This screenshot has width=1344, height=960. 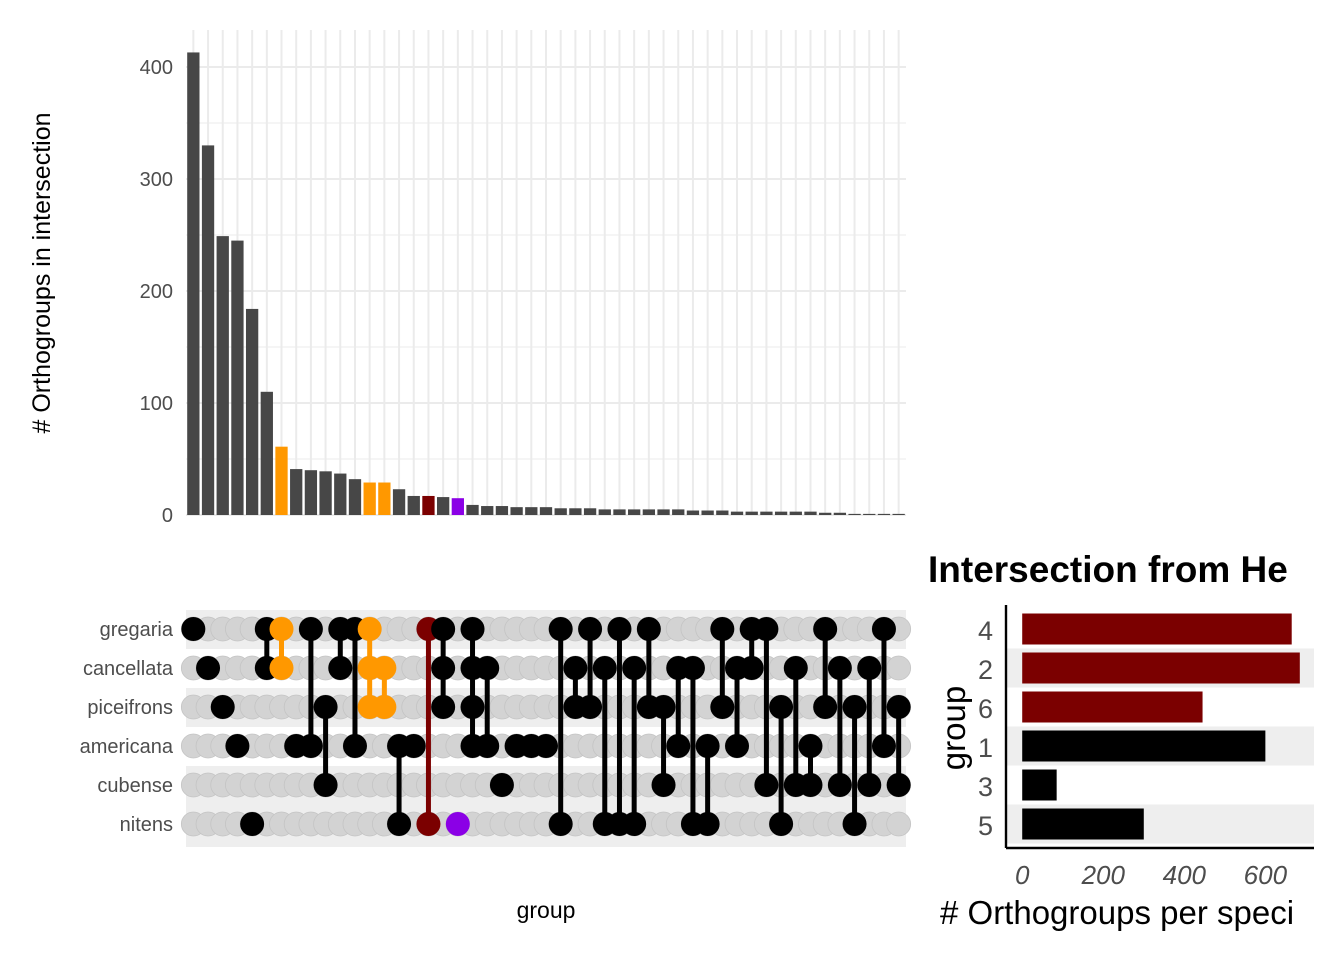 What do you see at coordinates (156, 180) in the screenshot?
I see `bars-y-tick-label: 300` at bounding box center [156, 180].